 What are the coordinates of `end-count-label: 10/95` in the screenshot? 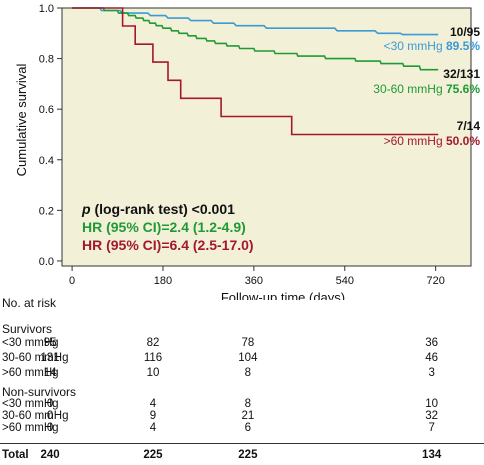 It's located at (465, 32).